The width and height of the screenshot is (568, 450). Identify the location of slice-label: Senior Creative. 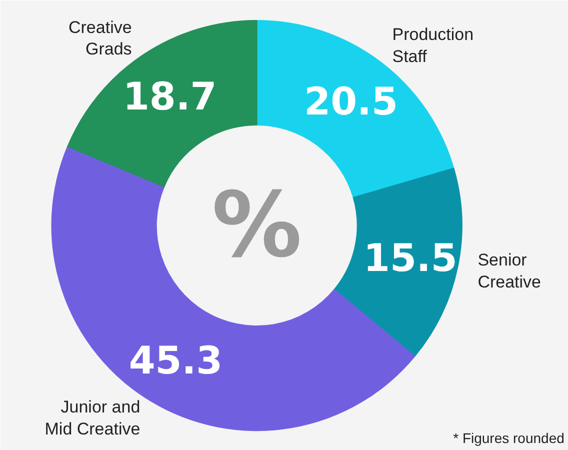
(510, 271).